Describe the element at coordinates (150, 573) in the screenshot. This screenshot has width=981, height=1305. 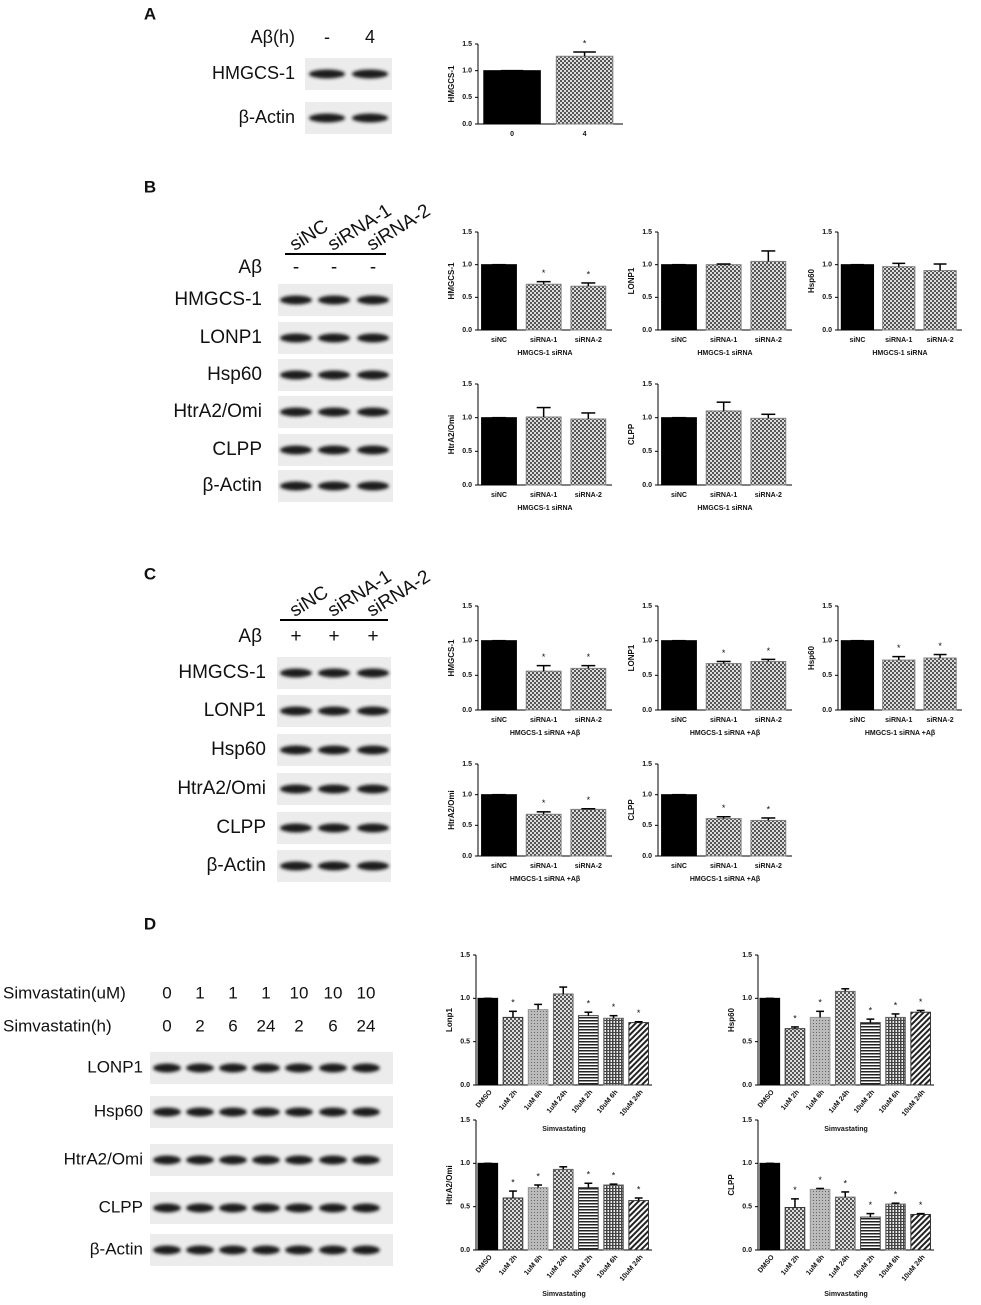
I see `panel-letter: C` at that location.